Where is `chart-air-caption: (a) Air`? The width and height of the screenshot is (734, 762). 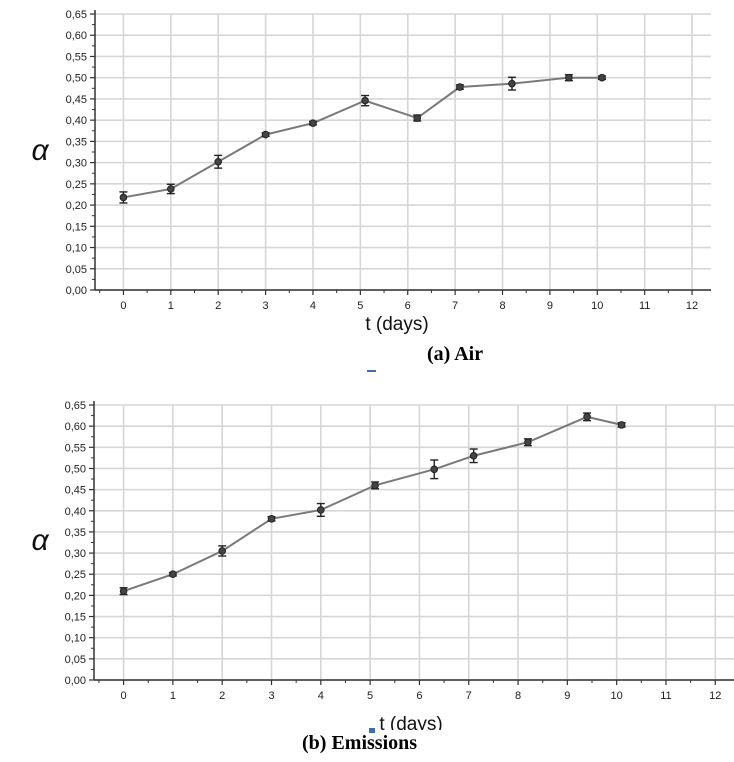 chart-air-caption: (a) Air is located at coordinates (455, 354).